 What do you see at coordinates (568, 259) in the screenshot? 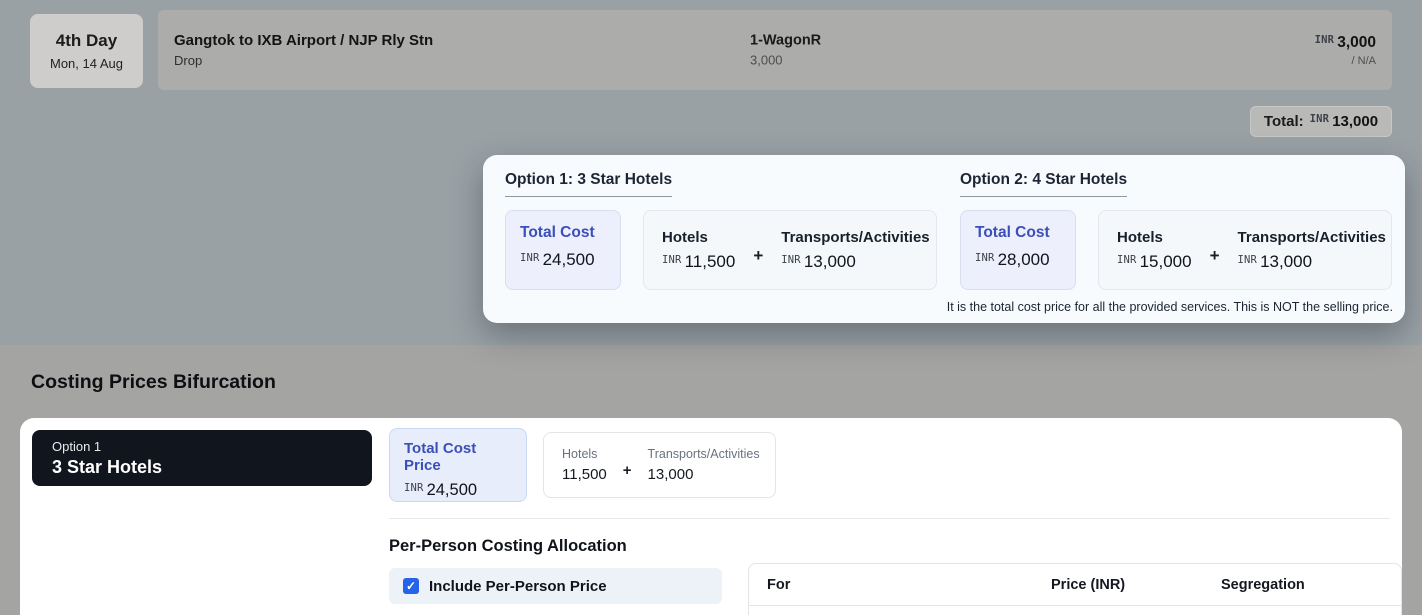
I see `total-cost-amount: 24,500` at bounding box center [568, 259].